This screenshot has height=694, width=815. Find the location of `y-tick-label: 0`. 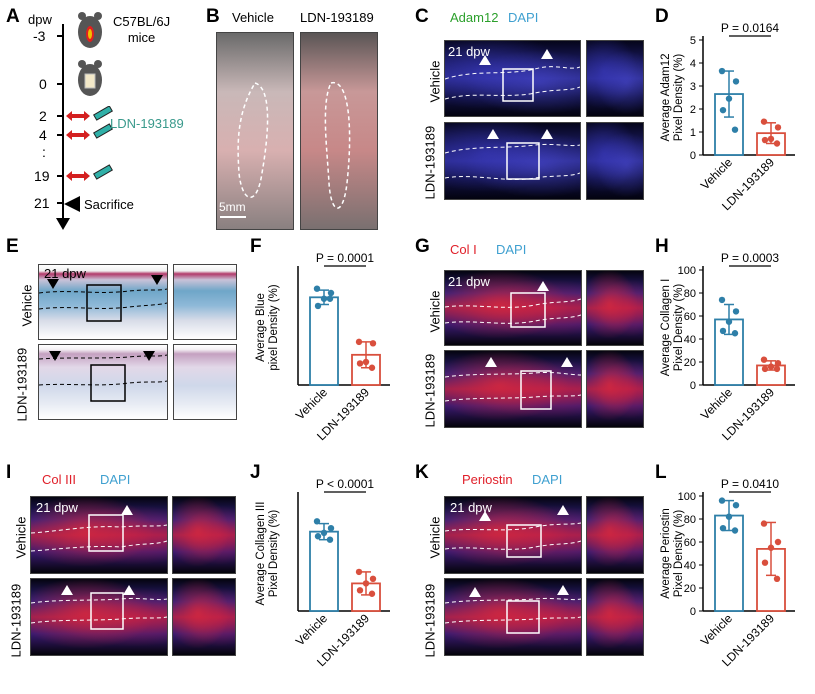

y-tick-label: 0 is located at coordinates (693, 156).